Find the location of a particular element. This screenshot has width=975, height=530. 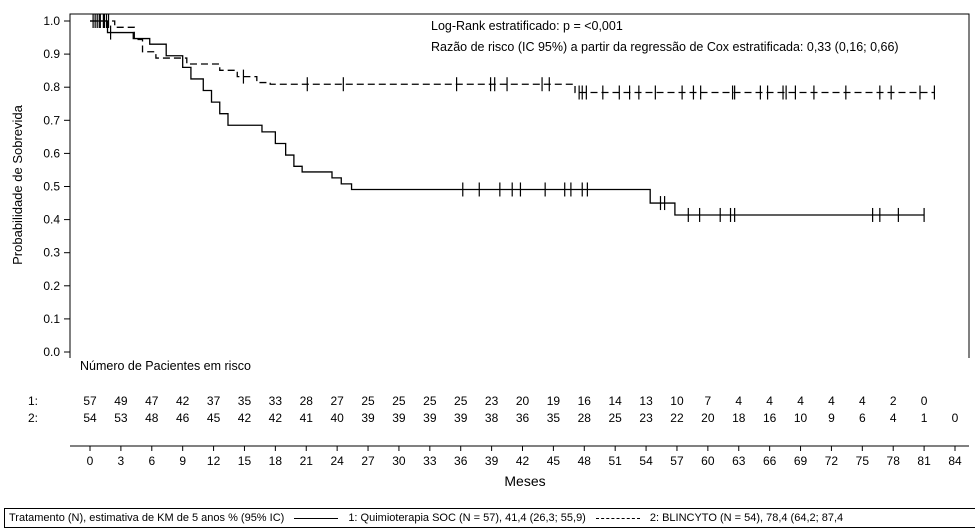

x-tick-label: 66 is located at coordinates (770, 461).